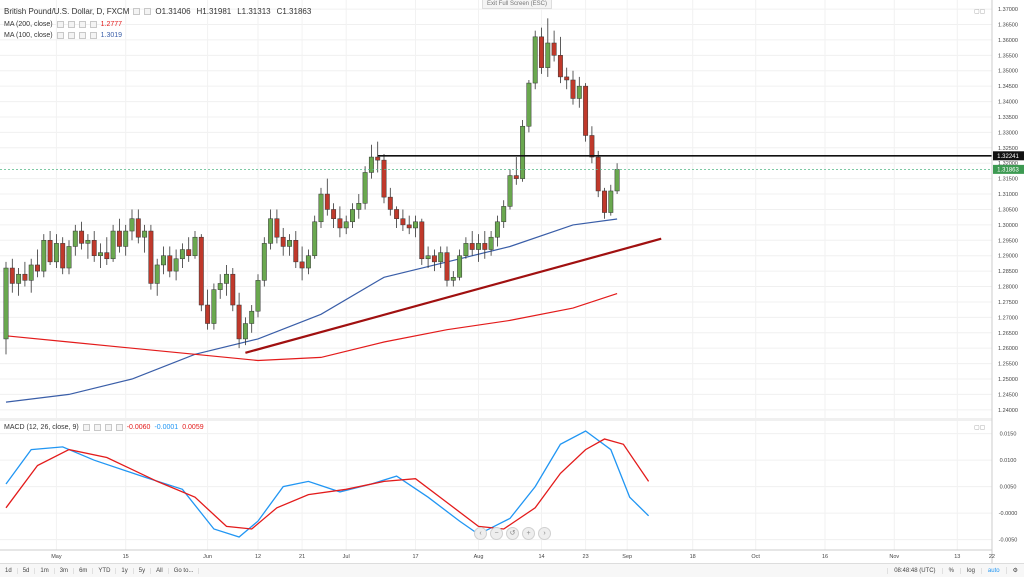 This screenshot has width=1024, height=577. Describe the element at coordinates (143, 570) in the screenshot. I see `timeframe-5y: 5y` at that location.